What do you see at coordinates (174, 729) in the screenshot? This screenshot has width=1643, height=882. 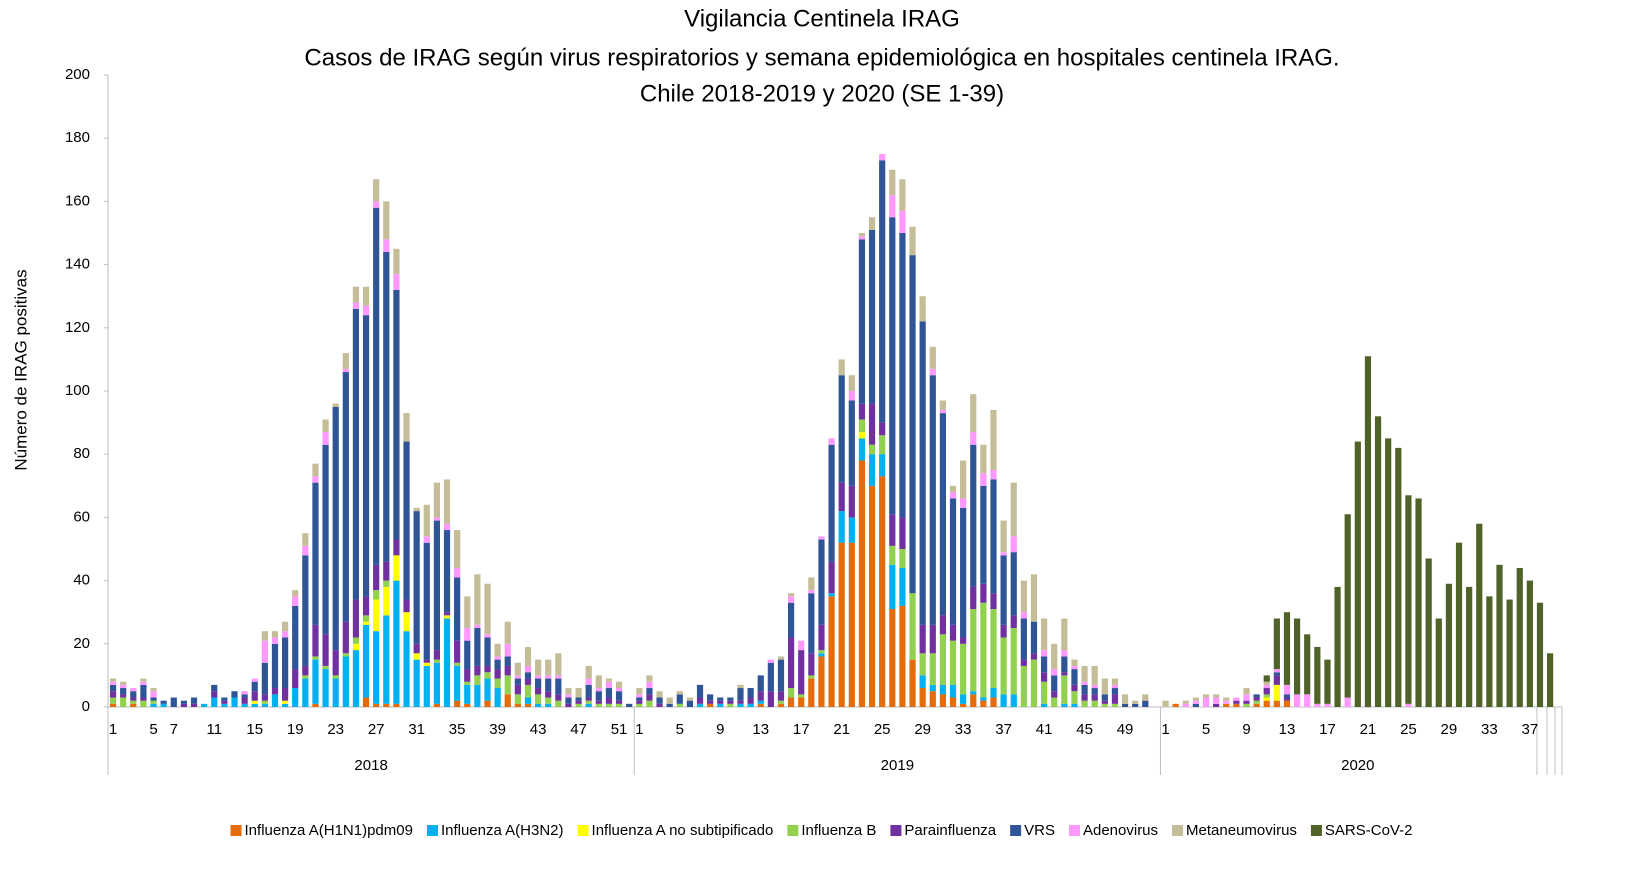 I see `x-tick-label: 7` at bounding box center [174, 729].